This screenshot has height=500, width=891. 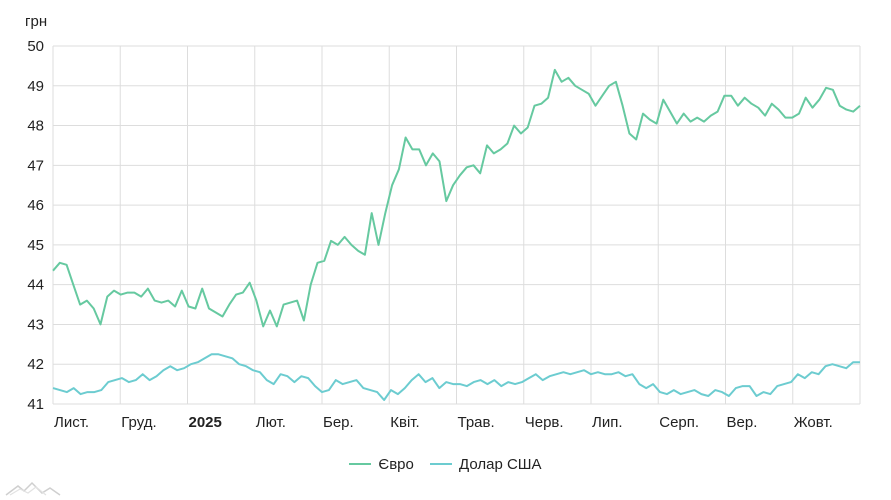 I want to click on y-tick-label: 50, so click(x=35, y=46).